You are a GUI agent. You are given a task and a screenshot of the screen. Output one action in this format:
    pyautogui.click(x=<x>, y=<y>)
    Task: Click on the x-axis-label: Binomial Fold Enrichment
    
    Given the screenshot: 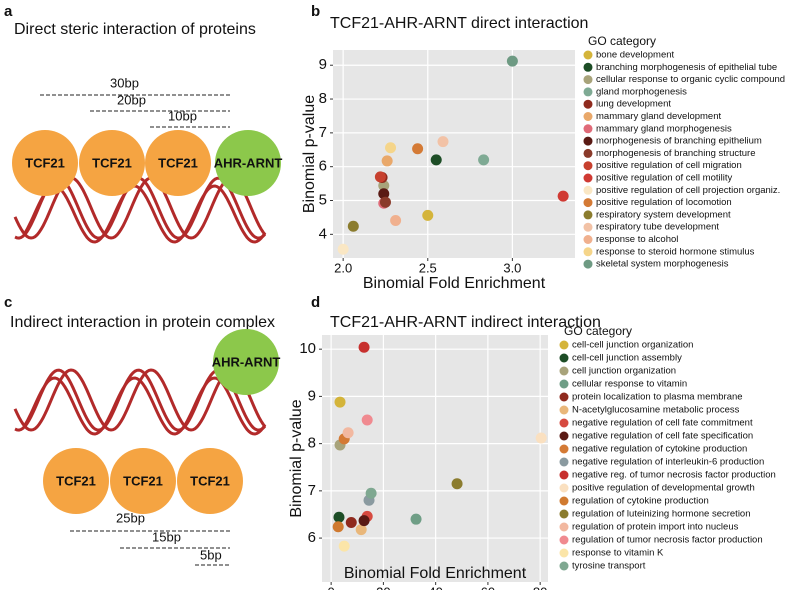 What is the action you would take?
    pyautogui.click(x=454, y=283)
    